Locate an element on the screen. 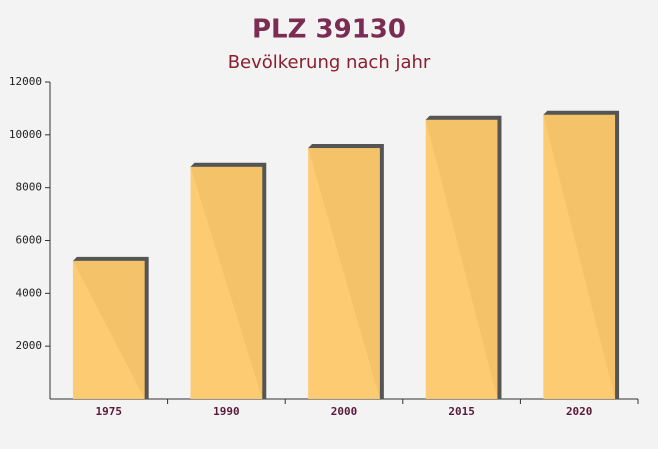 The height and width of the screenshot is (449, 658). x-tick-label: 2000 is located at coordinates (344, 411).